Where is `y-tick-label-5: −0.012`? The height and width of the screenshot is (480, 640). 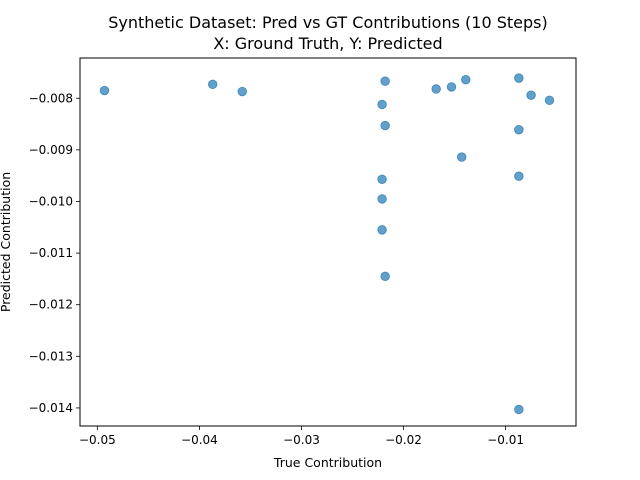
y-tick-label-5: −0.012 is located at coordinates (51, 305).